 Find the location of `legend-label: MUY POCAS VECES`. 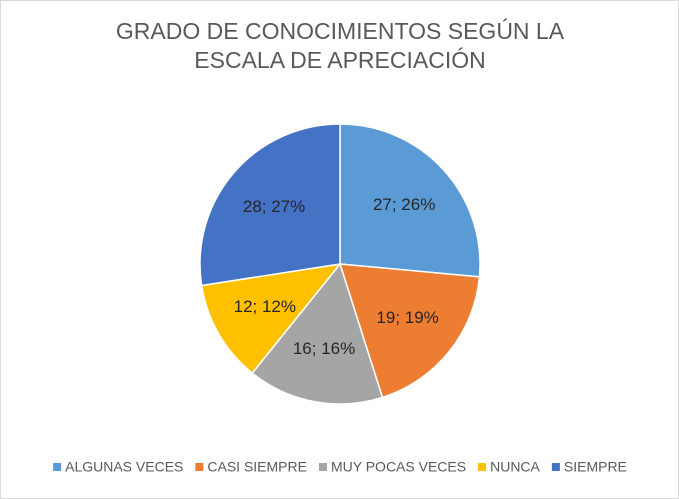

legend-label: MUY POCAS VECES is located at coordinates (398, 467).